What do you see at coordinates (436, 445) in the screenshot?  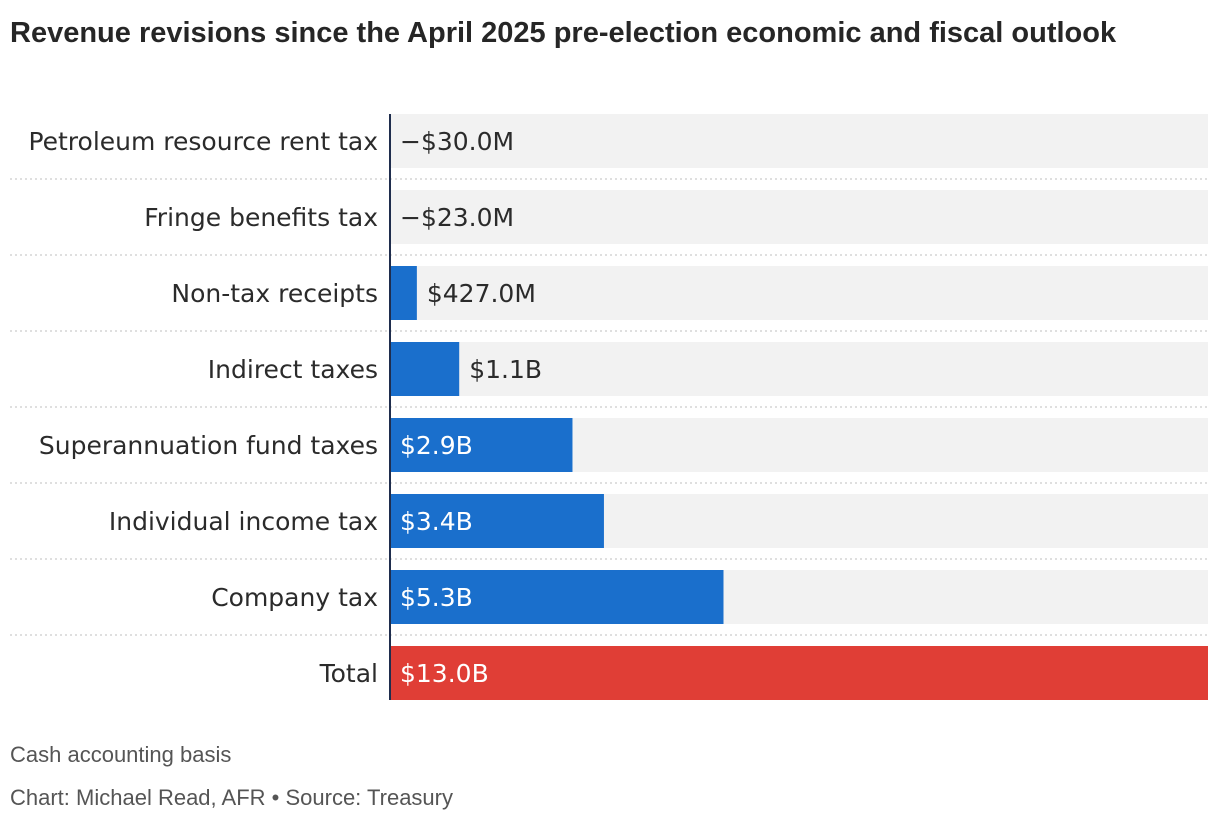 I see `value-label: $2.9B` at bounding box center [436, 445].